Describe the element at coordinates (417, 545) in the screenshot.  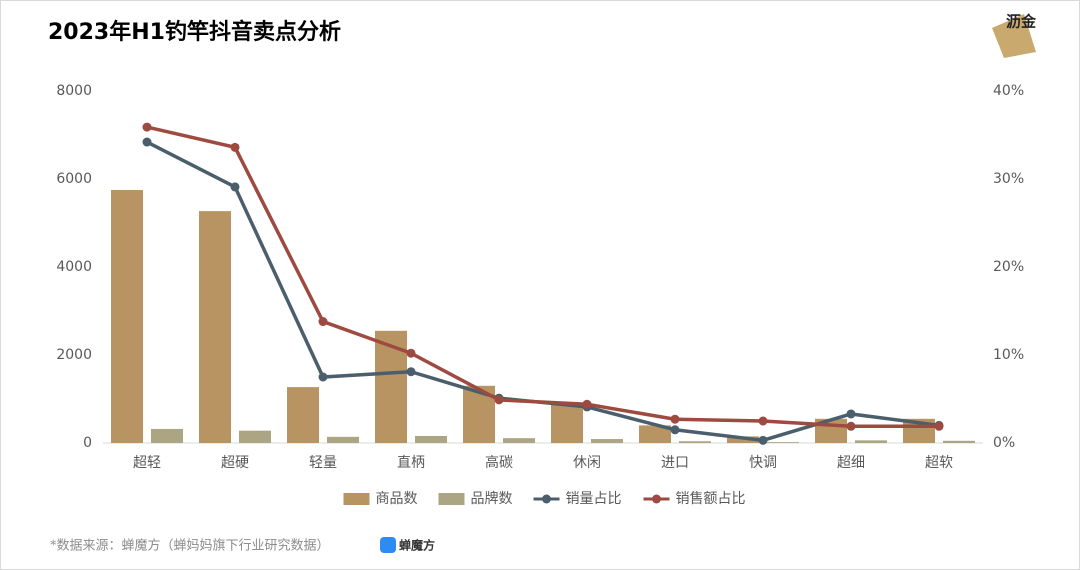
I see `source-logo: 蝉魔方` at that location.